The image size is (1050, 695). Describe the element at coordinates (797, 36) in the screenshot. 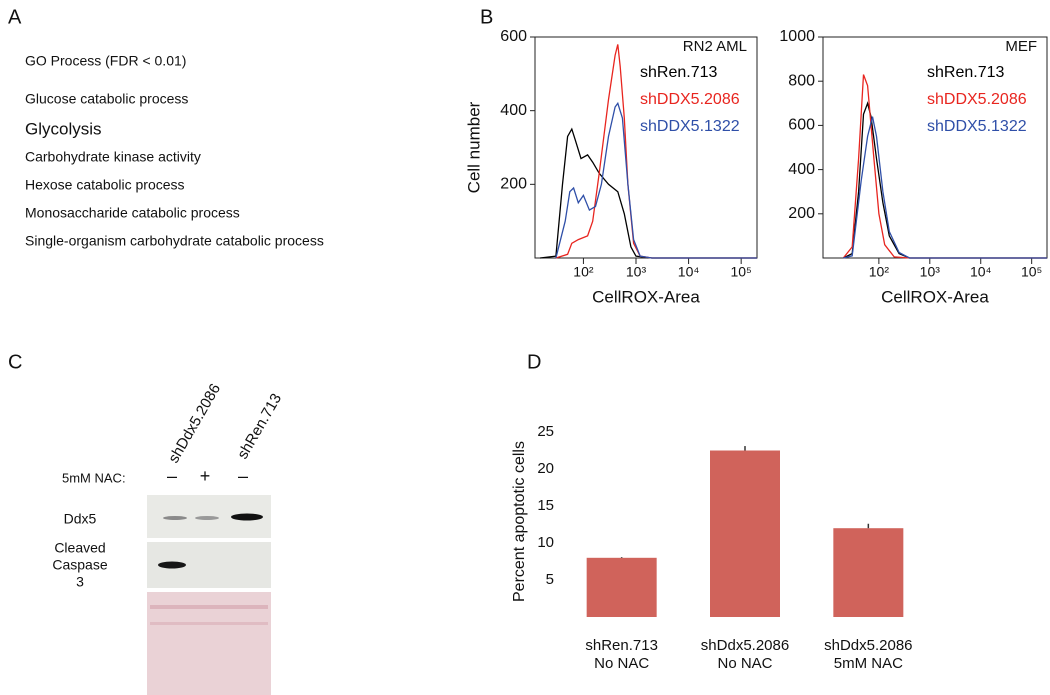

I see `y-tick-label: 1000` at that location.